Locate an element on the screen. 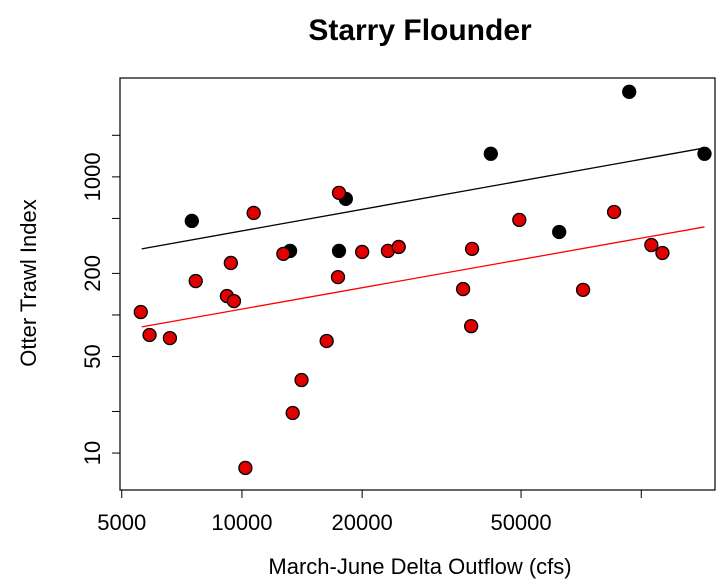 This screenshot has width=720, height=587. y-axis-label: Otter Trawl Index is located at coordinates (28, 283).